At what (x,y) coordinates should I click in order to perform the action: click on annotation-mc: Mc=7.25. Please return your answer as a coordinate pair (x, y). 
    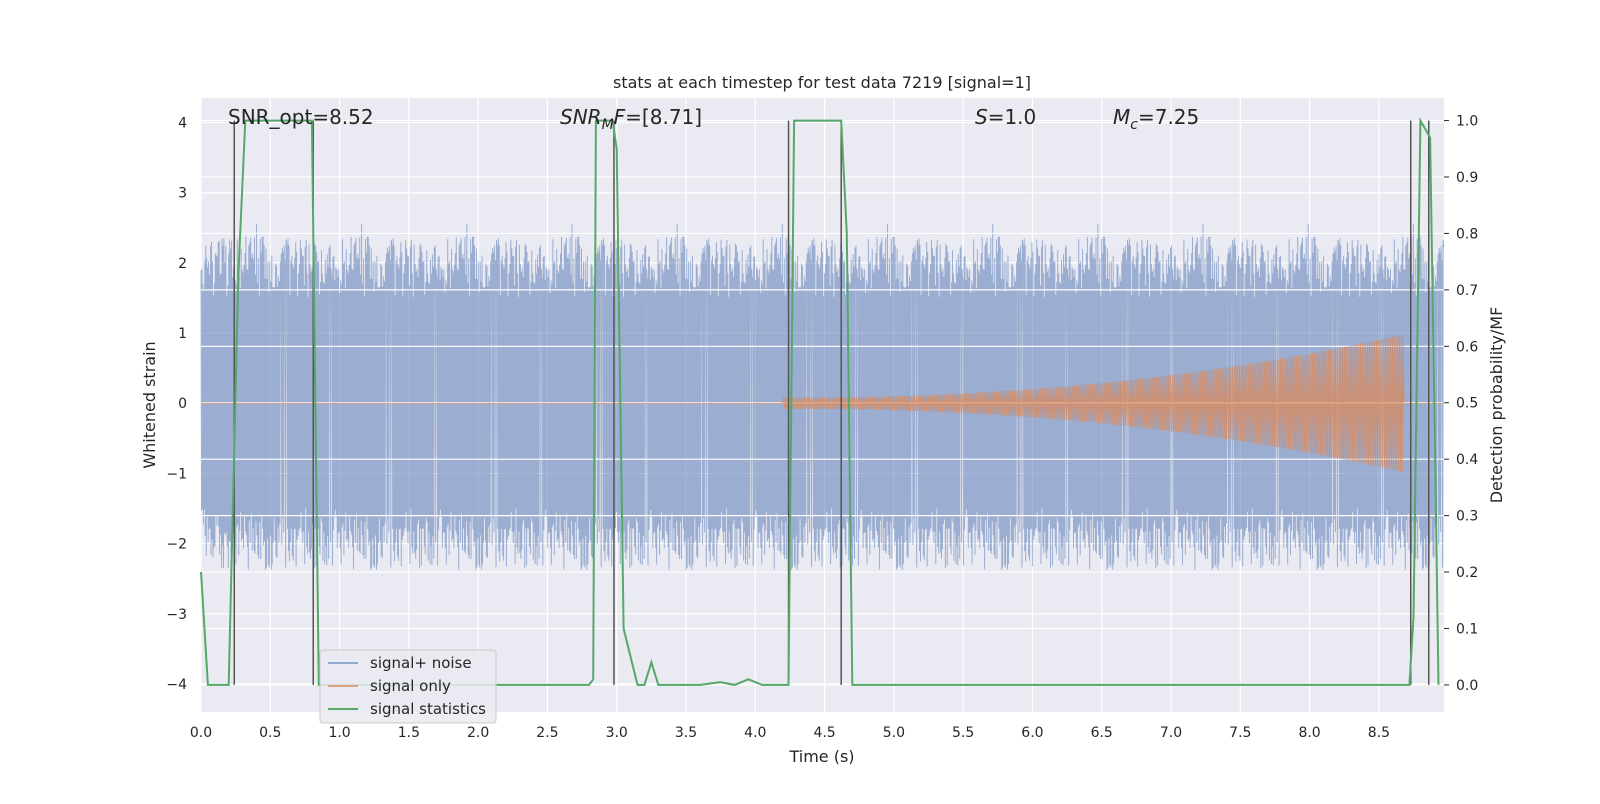
    Looking at the image, I should click on (1156, 119).